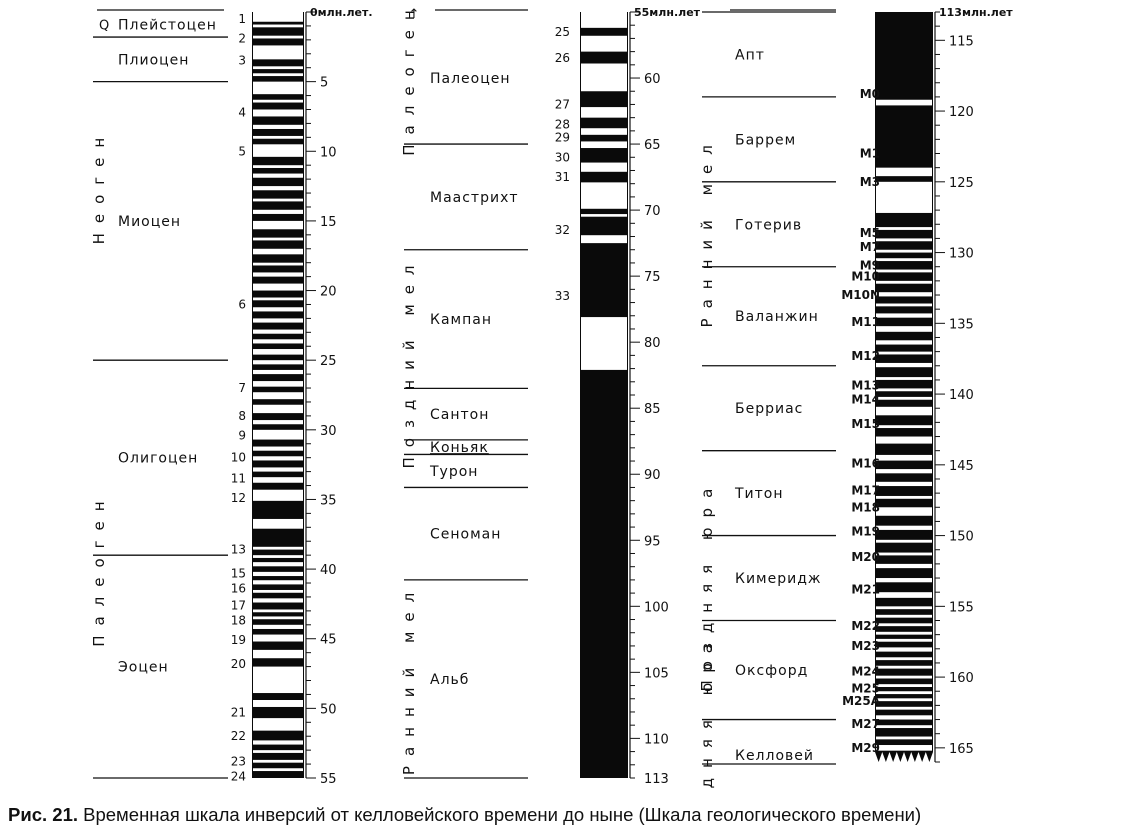 This screenshot has width=1122, height=833. Describe the element at coordinates (242, 388) in the screenshot. I see `anomaly-label: 7` at that location.